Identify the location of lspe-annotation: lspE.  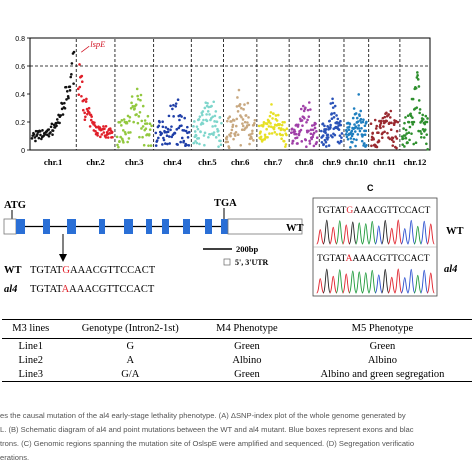
(98, 44).